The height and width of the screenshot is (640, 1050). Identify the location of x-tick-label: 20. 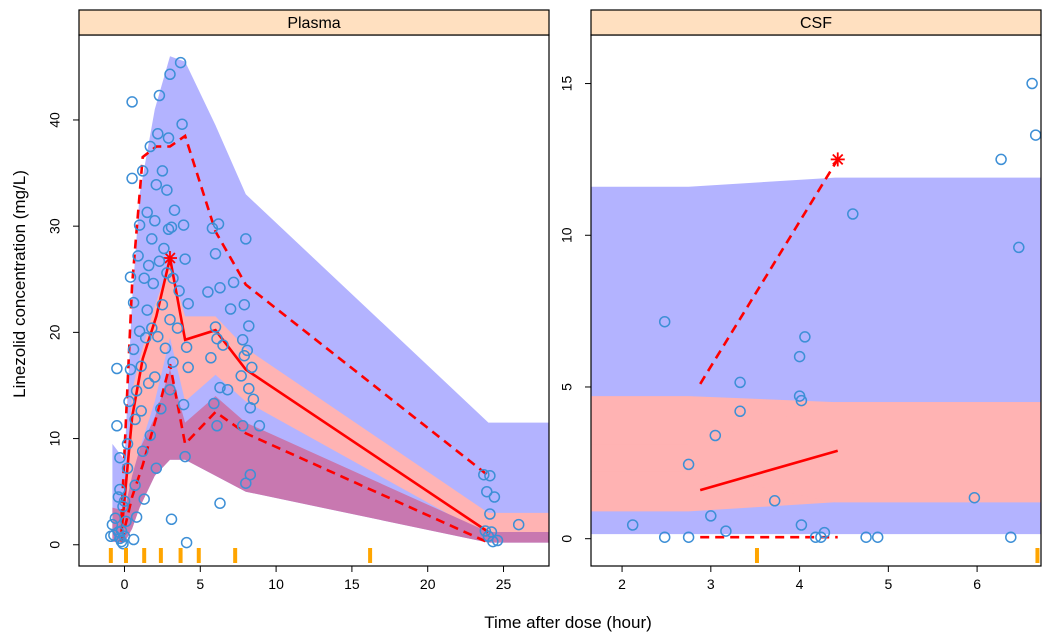
(428, 584).